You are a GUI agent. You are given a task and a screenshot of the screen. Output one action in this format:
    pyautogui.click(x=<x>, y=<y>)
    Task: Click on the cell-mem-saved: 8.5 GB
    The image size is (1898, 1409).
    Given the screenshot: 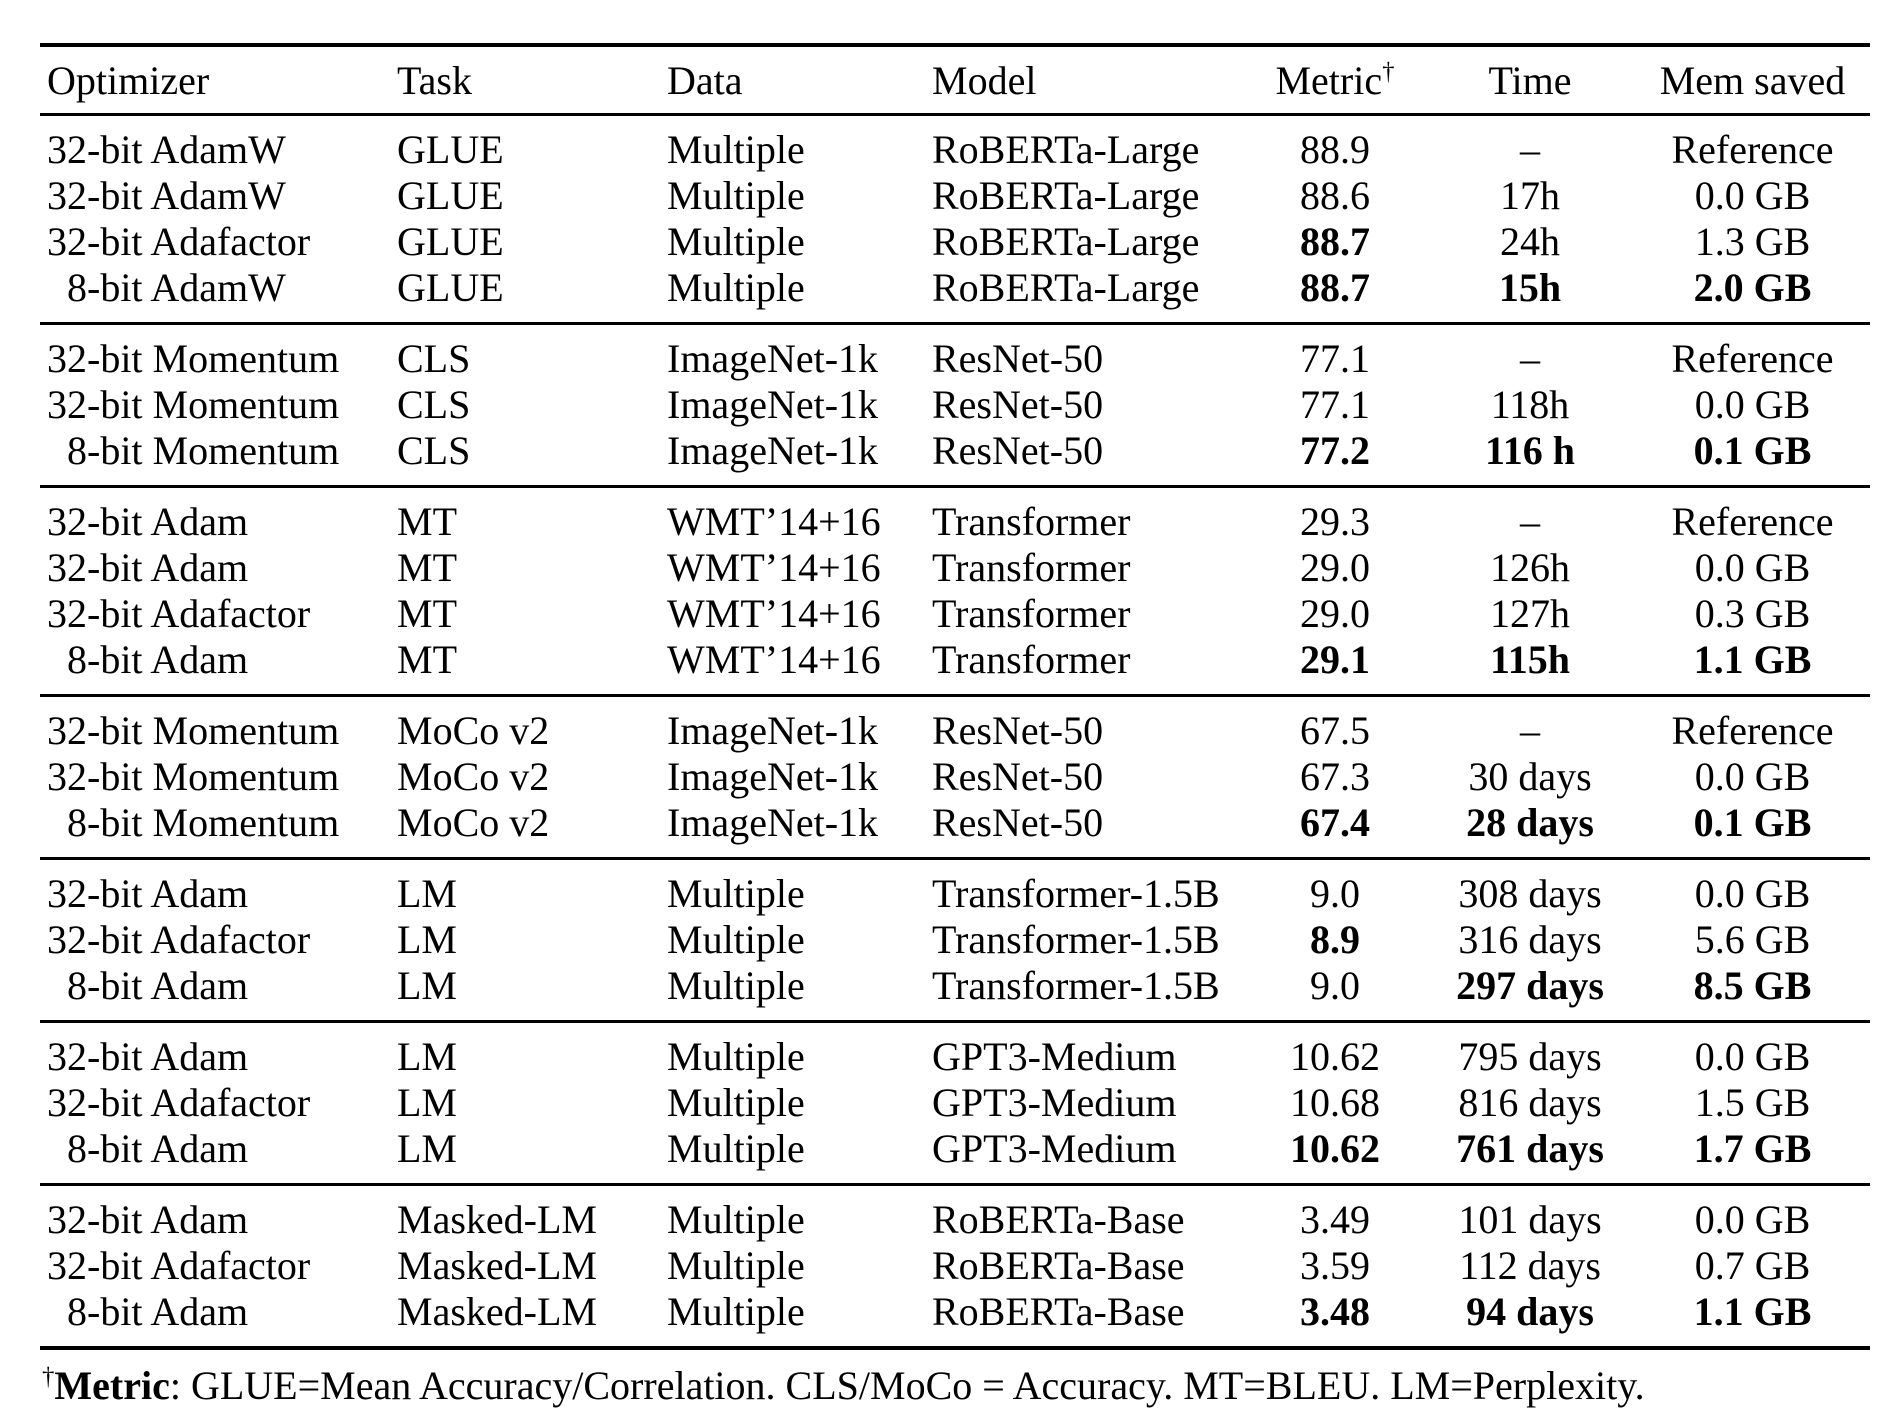 What is the action you would take?
    pyautogui.click(x=1752, y=985)
    